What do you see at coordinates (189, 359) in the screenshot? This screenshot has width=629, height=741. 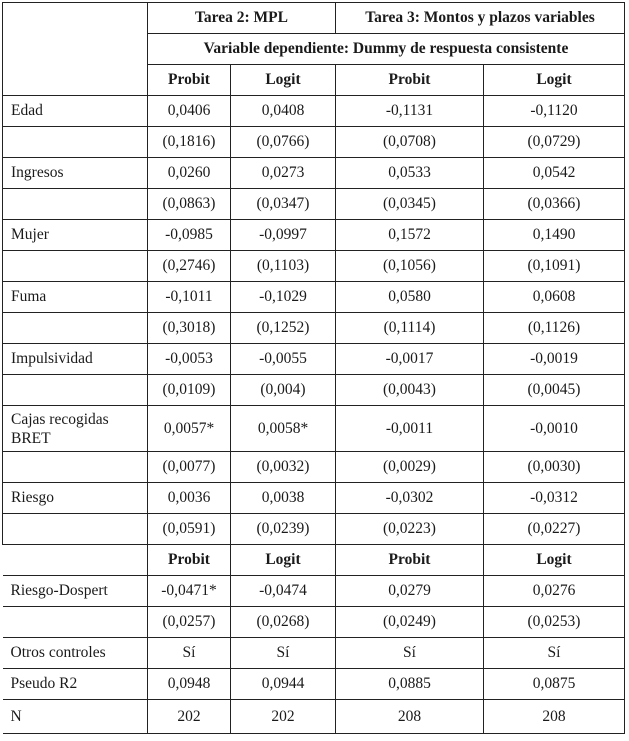 I see `coefficient-cell: -0,0053` at bounding box center [189, 359].